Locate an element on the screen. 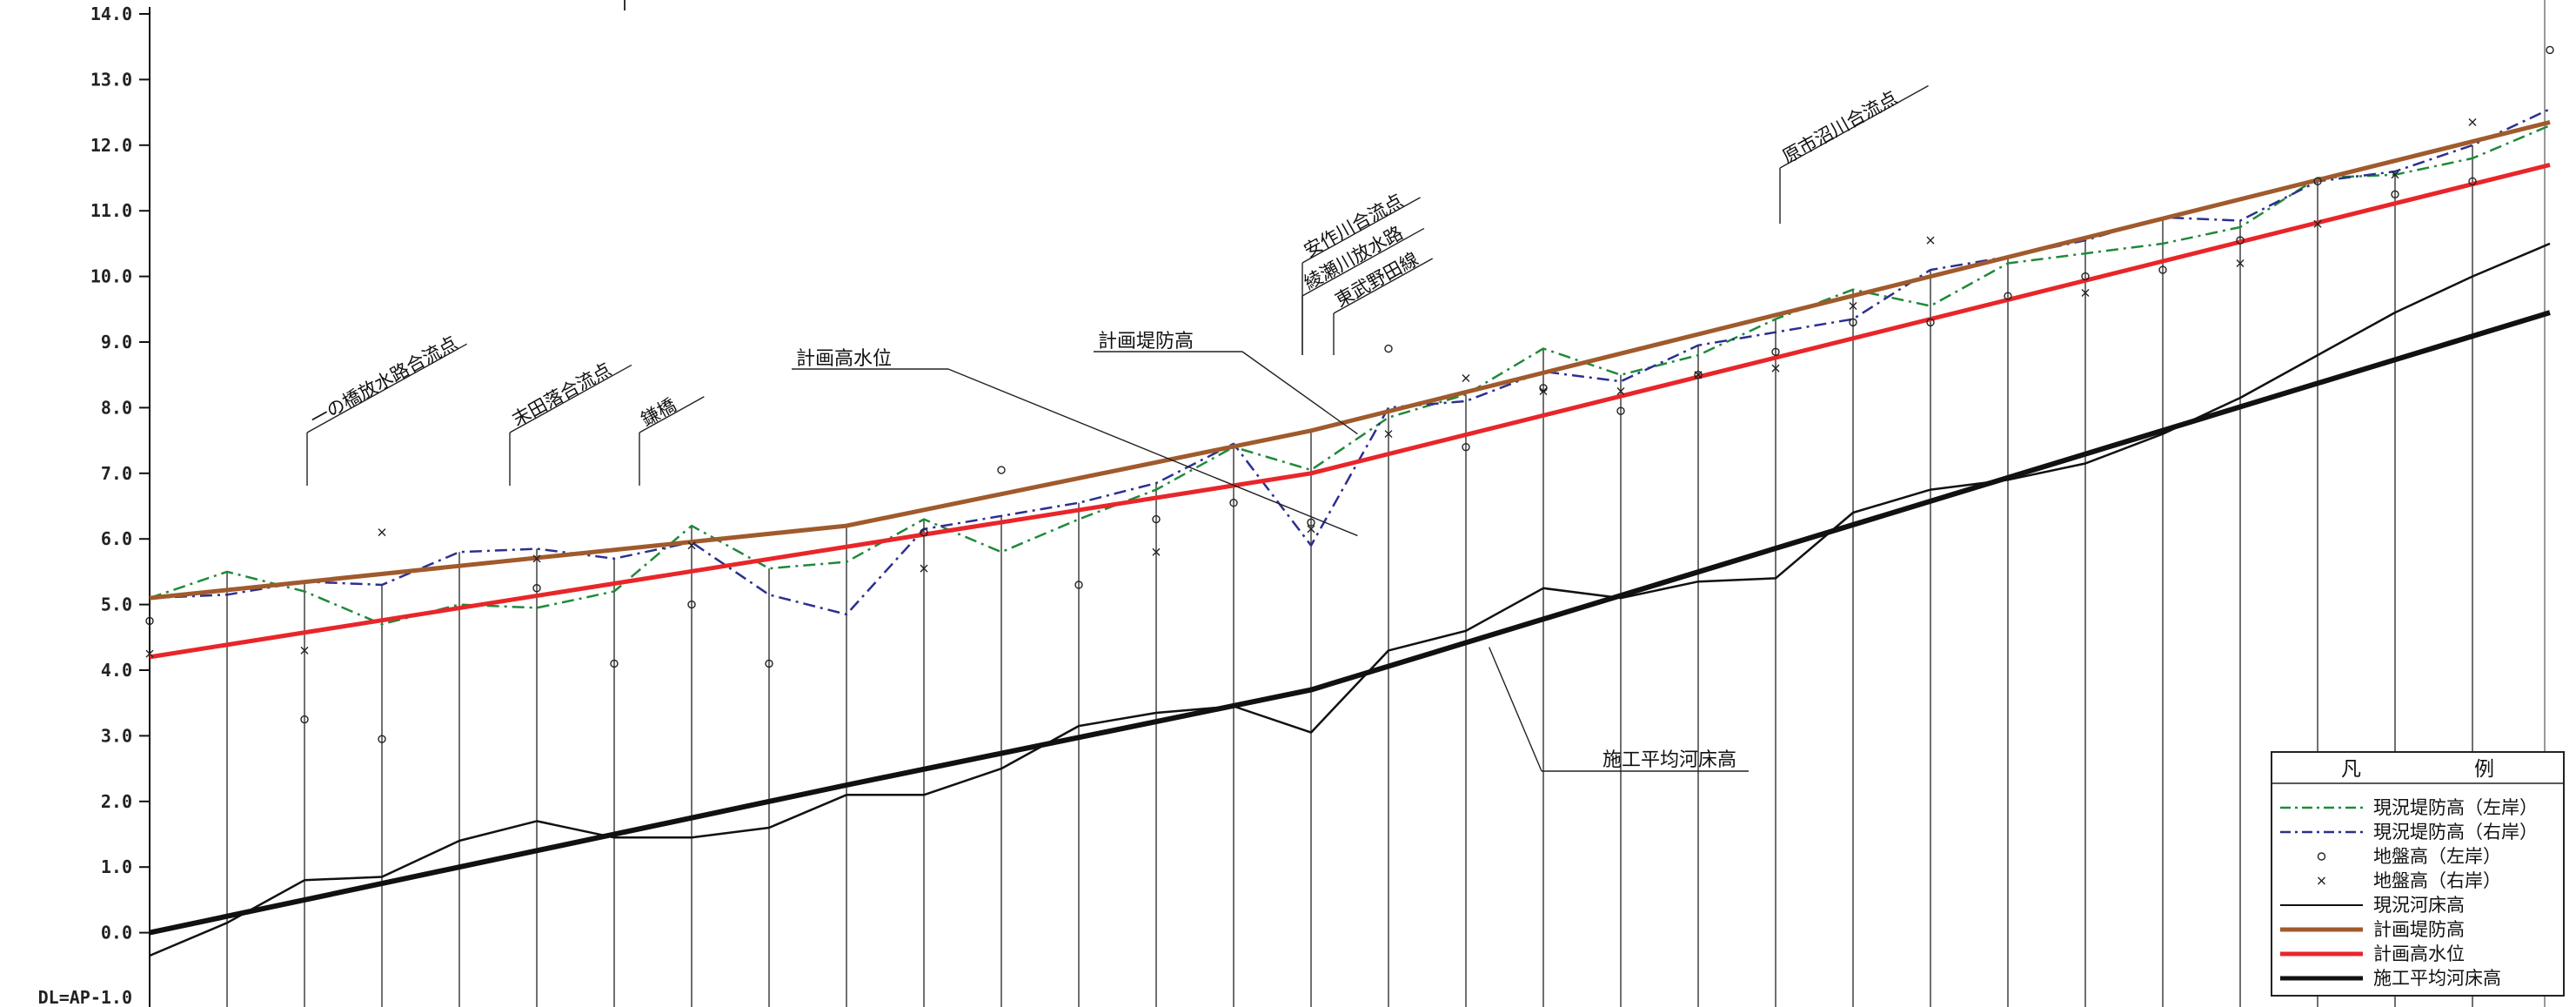 This screenshot has height=1007, width=2576. y-tick-label: 4.0 is located at coordinates (116, 670).